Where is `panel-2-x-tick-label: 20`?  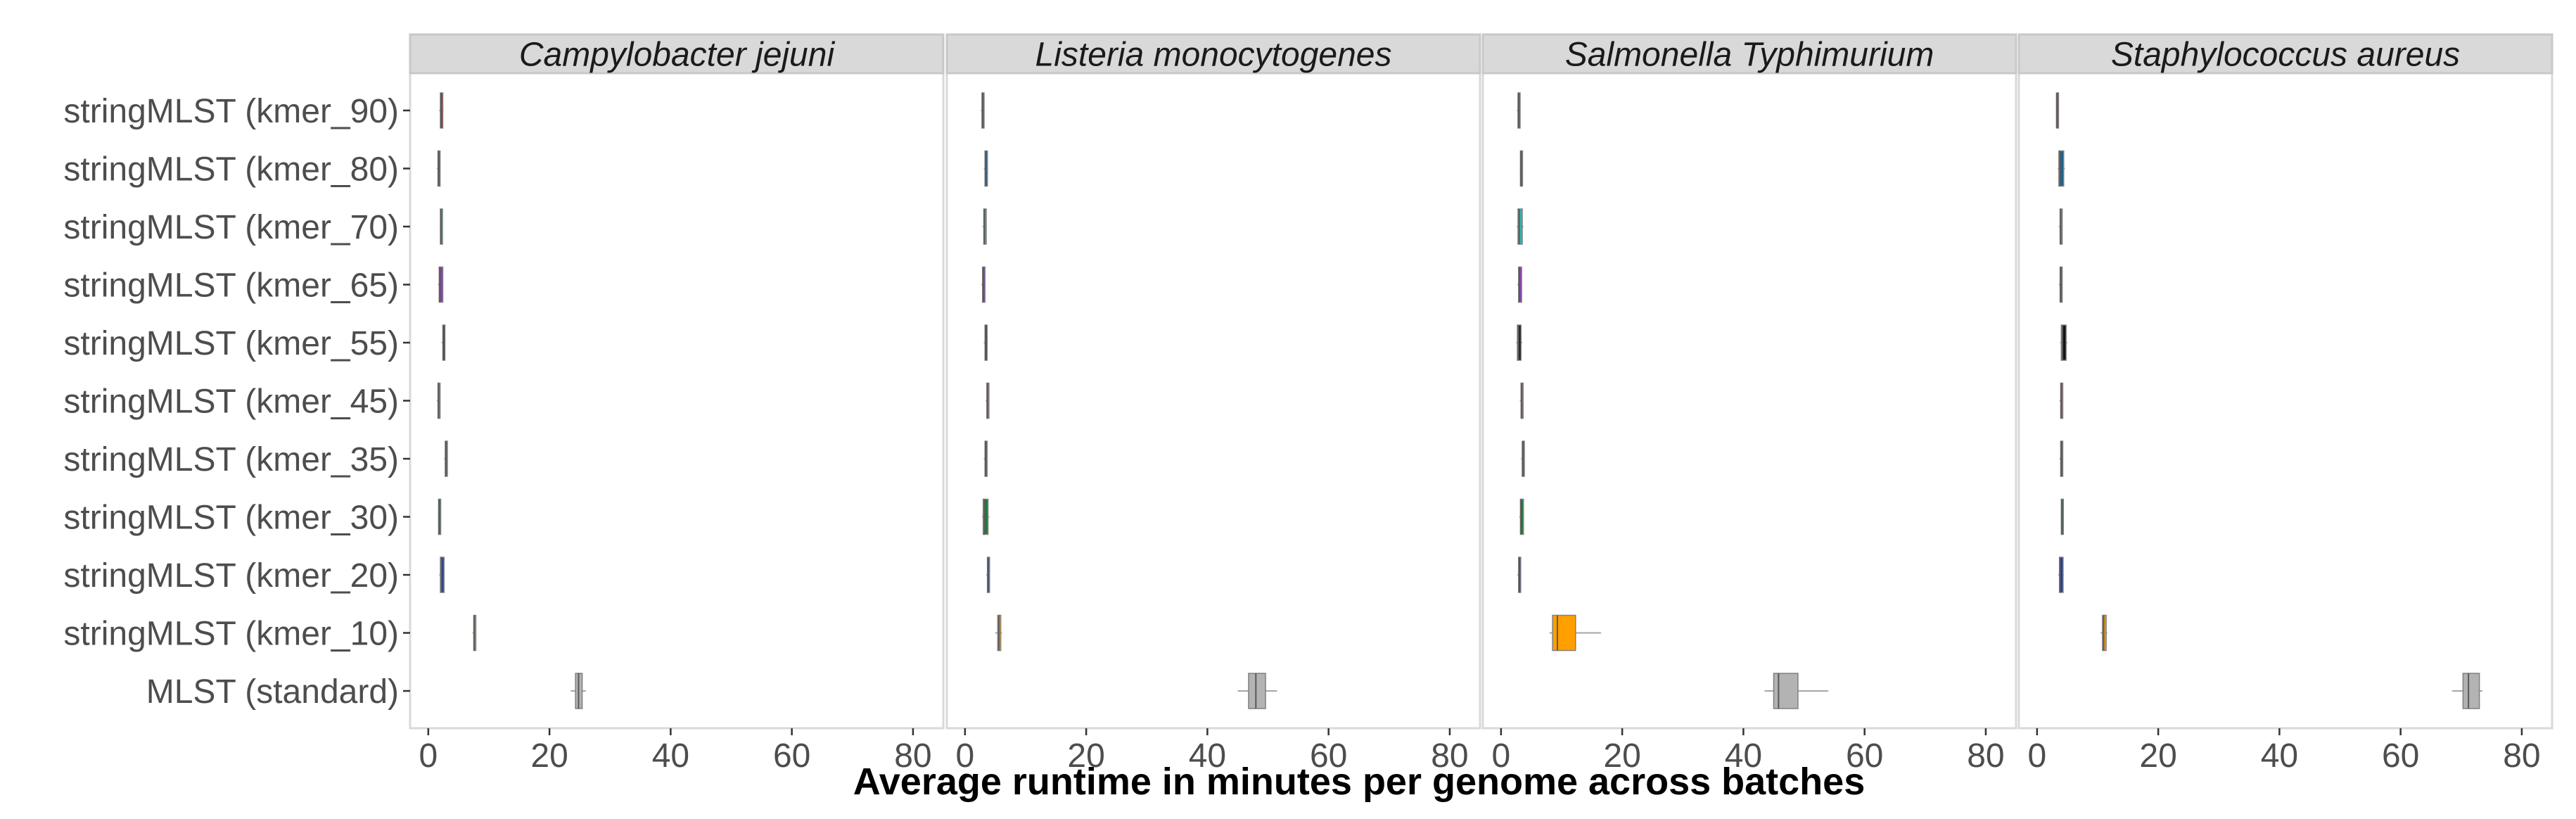
panel-2-x-tick-label: 20 is located at coordinates (1085, 756).